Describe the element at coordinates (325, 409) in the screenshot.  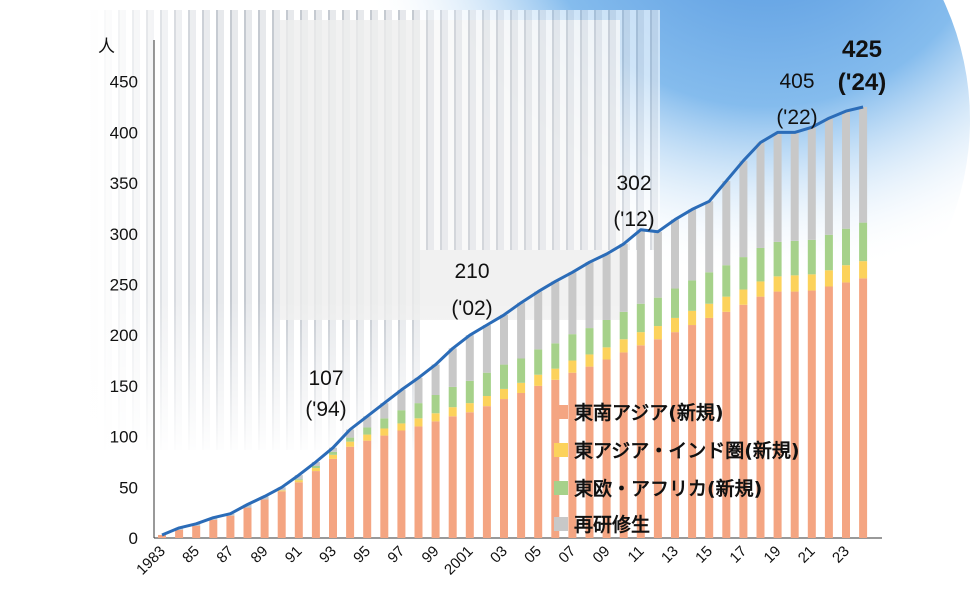
I see `annotation-year: ('94)` at that location.